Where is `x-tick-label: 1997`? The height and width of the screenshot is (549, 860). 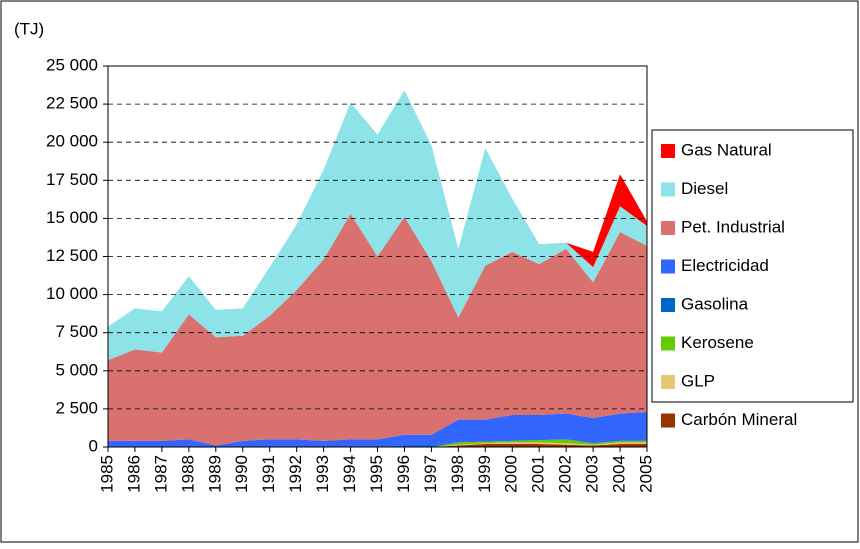
x-tick-label: 1997 is located at coordinates (430, 474).